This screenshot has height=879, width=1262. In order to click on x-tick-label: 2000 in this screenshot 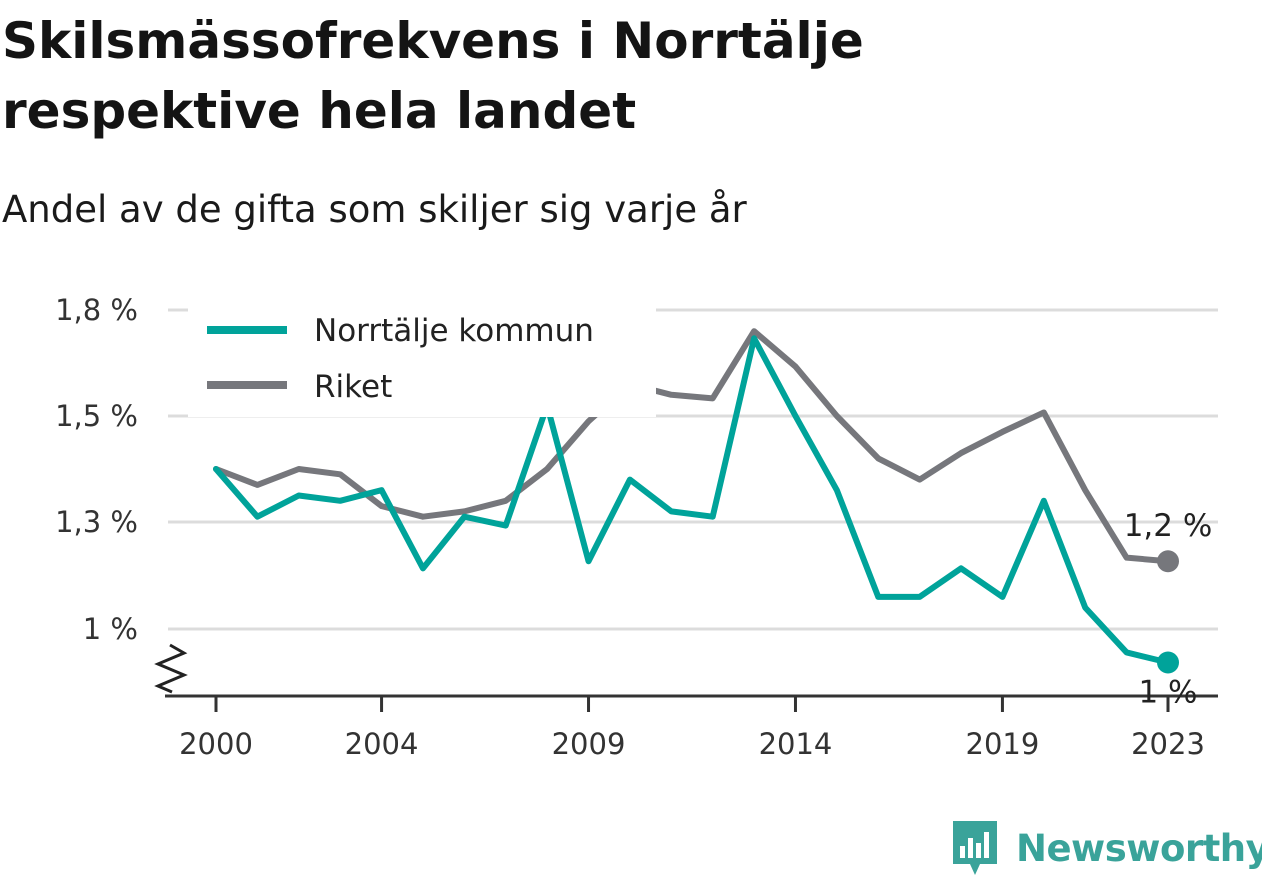, I will do `click(216, 744)`.